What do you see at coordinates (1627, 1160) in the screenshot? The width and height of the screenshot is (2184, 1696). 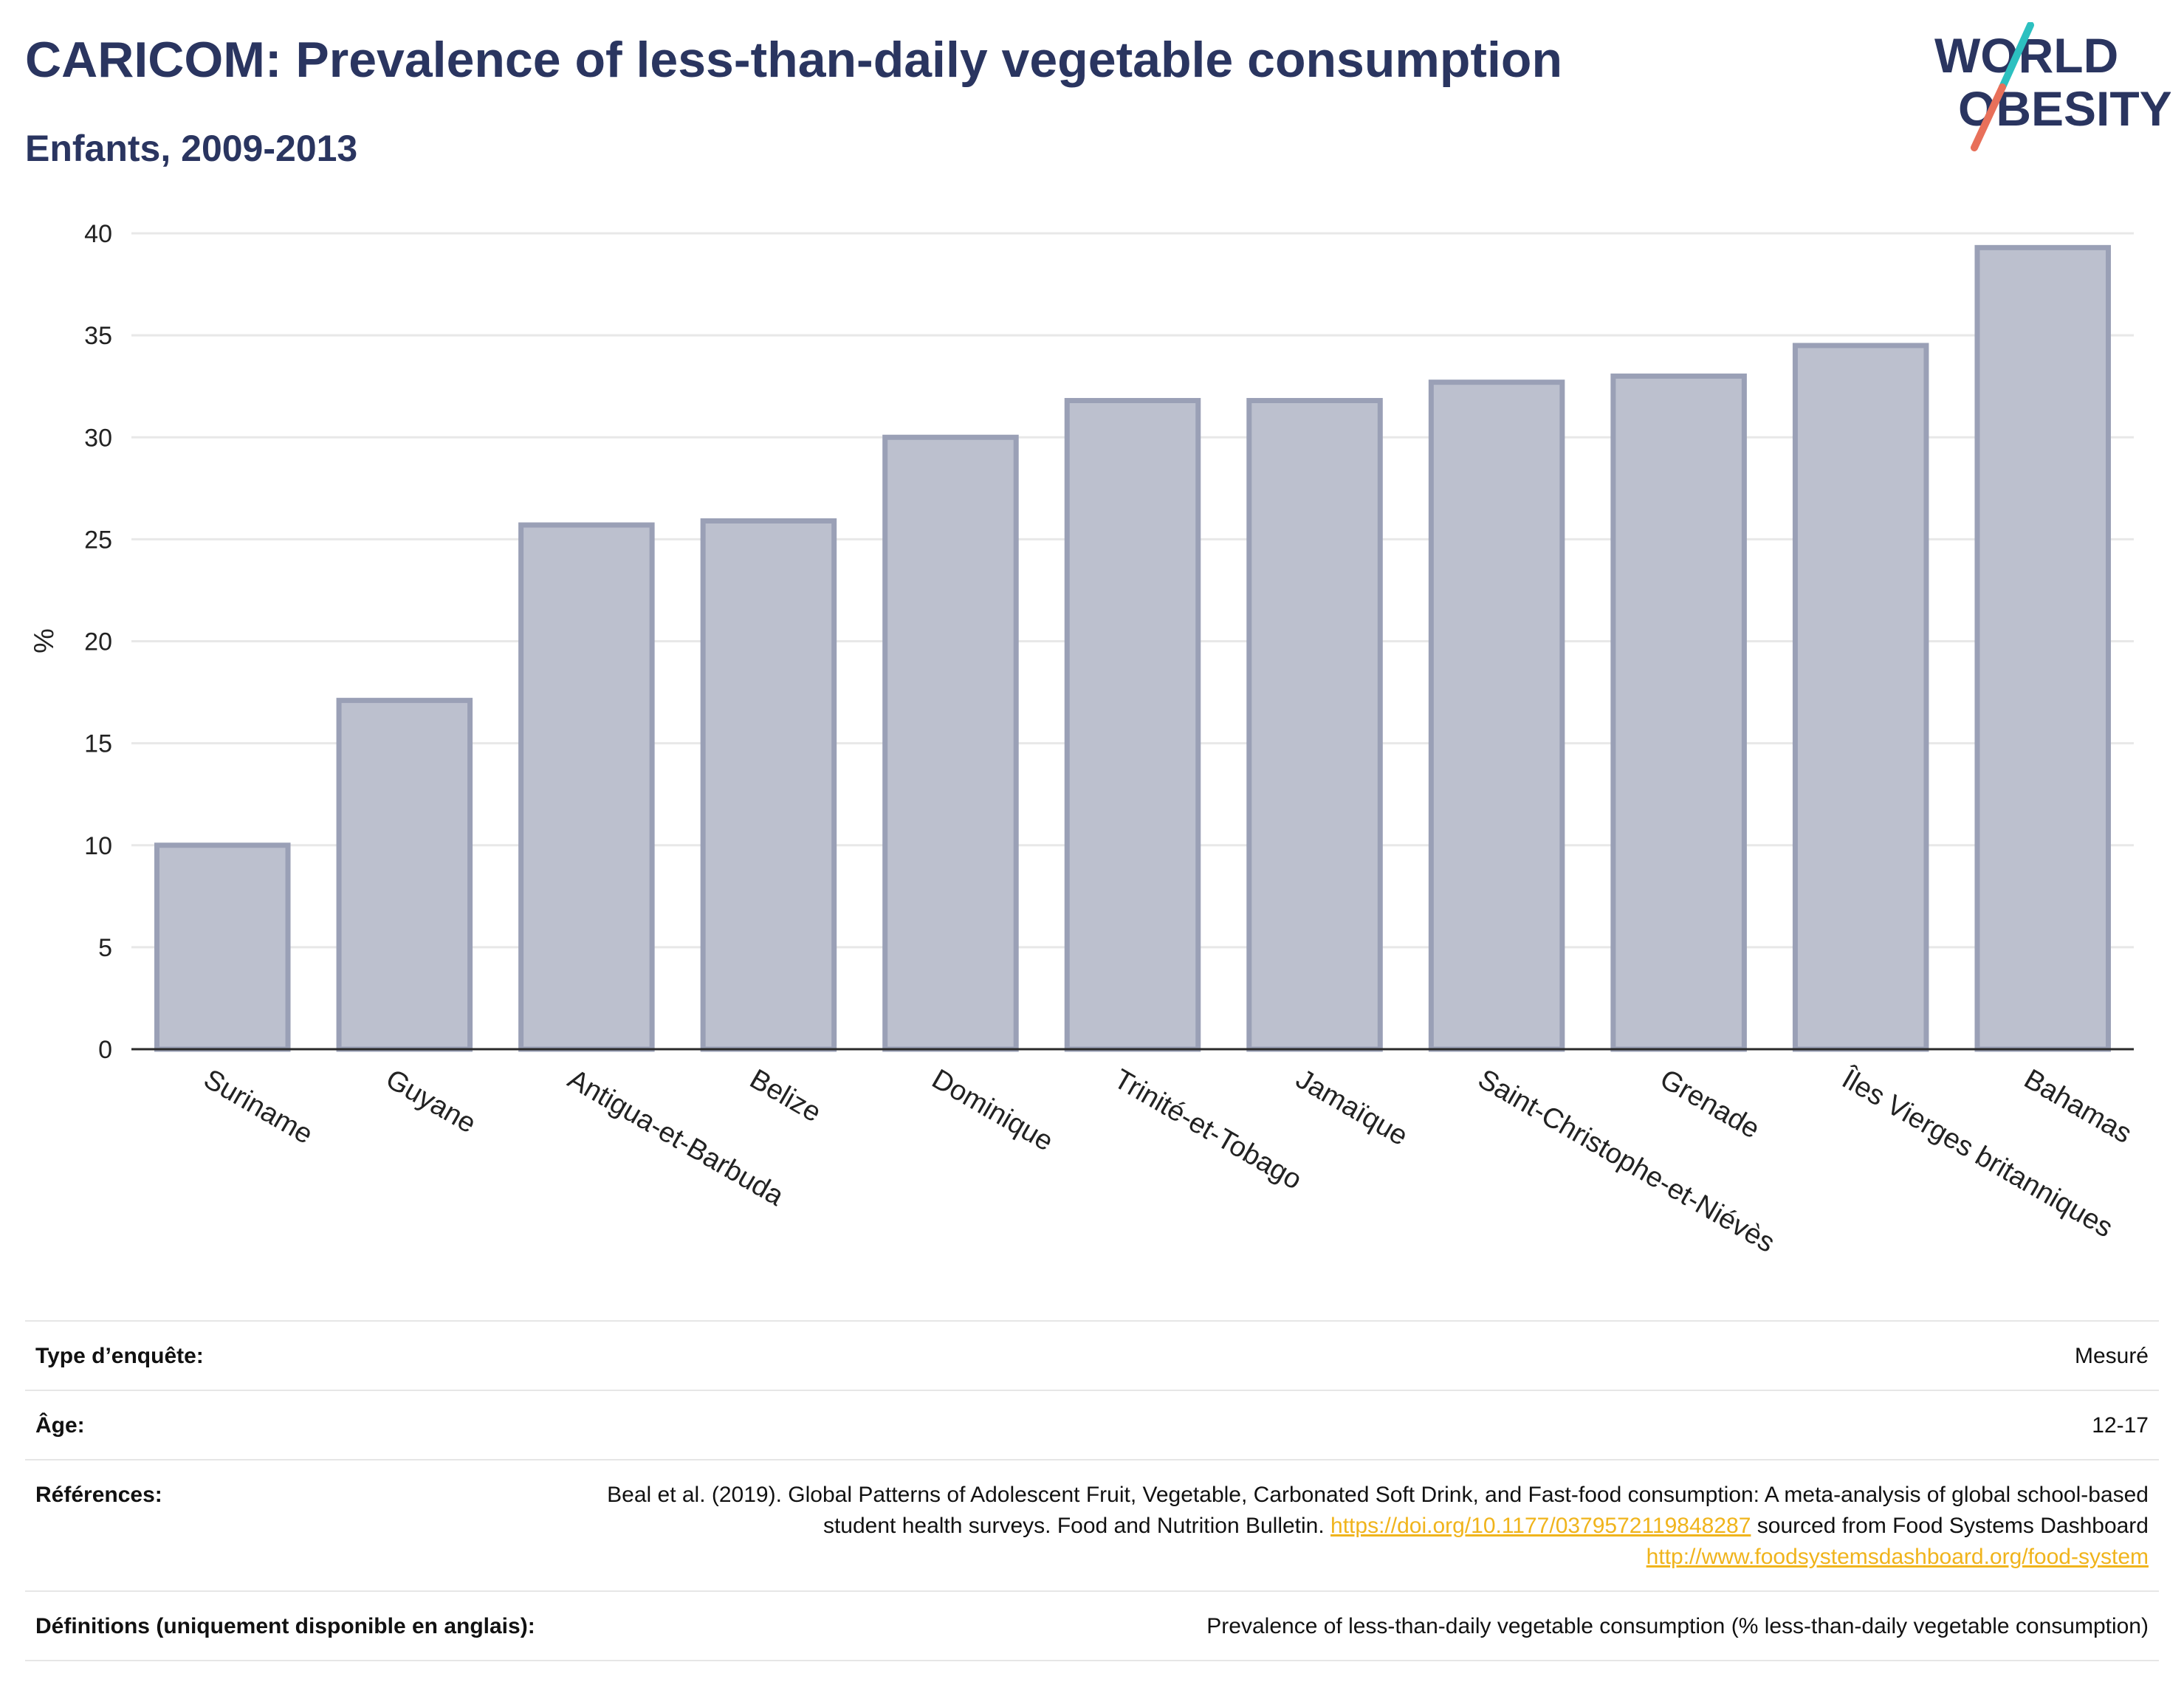 I see `x-tick-label: Saint-Christophe-et-Niévès` at bounding box center [1627, 1160].